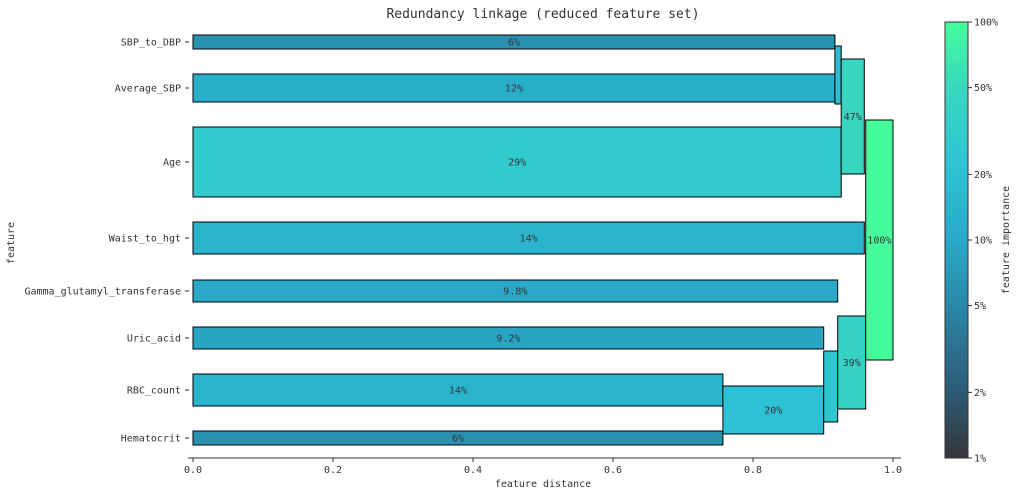 The height and width of the screenshot is (494, 1018). I want to click on y-tick-label: Gamma_glutamyl_transferase, so click(102, 292).